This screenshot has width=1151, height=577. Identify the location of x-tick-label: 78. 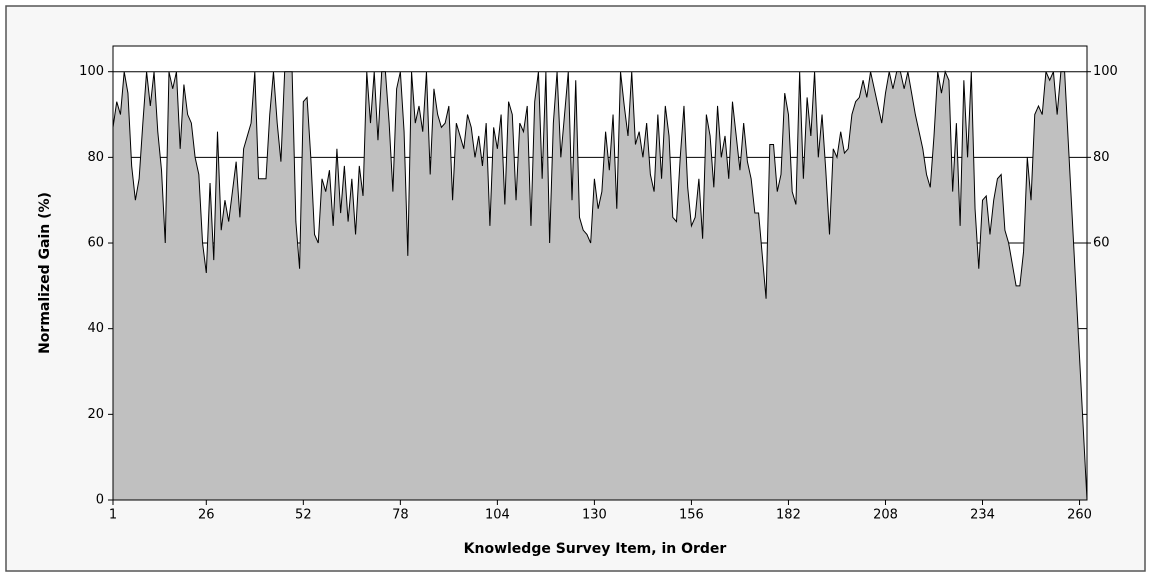
(400, 515).